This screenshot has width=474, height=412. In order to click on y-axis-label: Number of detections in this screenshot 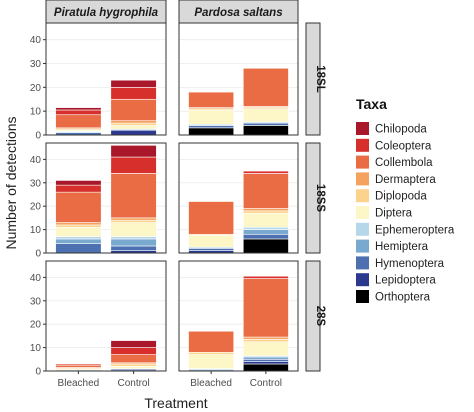, I will do `click(11, 182)`.